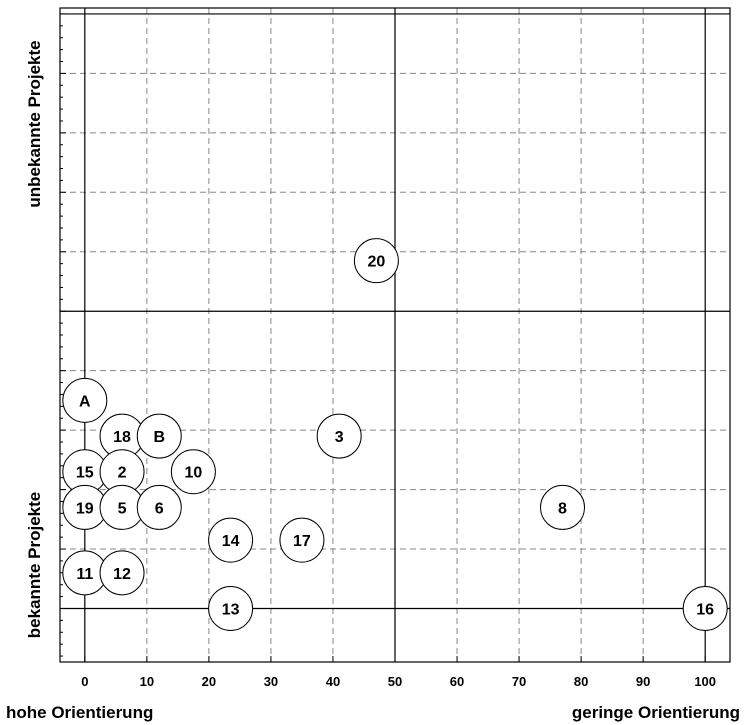 The width and height of the screenshot is (744, 725). Describe the element at coordinates (34, 123) in the screenshot. I see `y-axis-label-top: unbekannte Projekte` at that location.